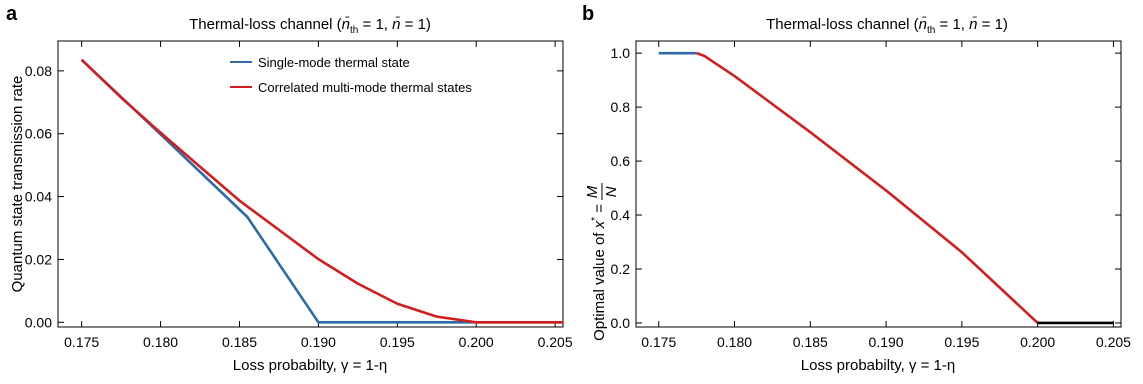 The image size is (1143, 384). Describe the element at coordinates (1113, 342) in the screenshot. I see `panel-b-x-tick-label: 0.205` at that location.